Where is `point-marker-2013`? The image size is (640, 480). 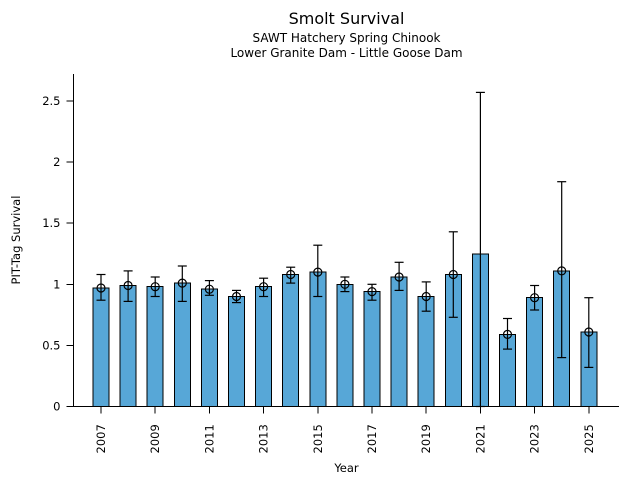 point-marker-2013 is located at coordinates (264, 287).